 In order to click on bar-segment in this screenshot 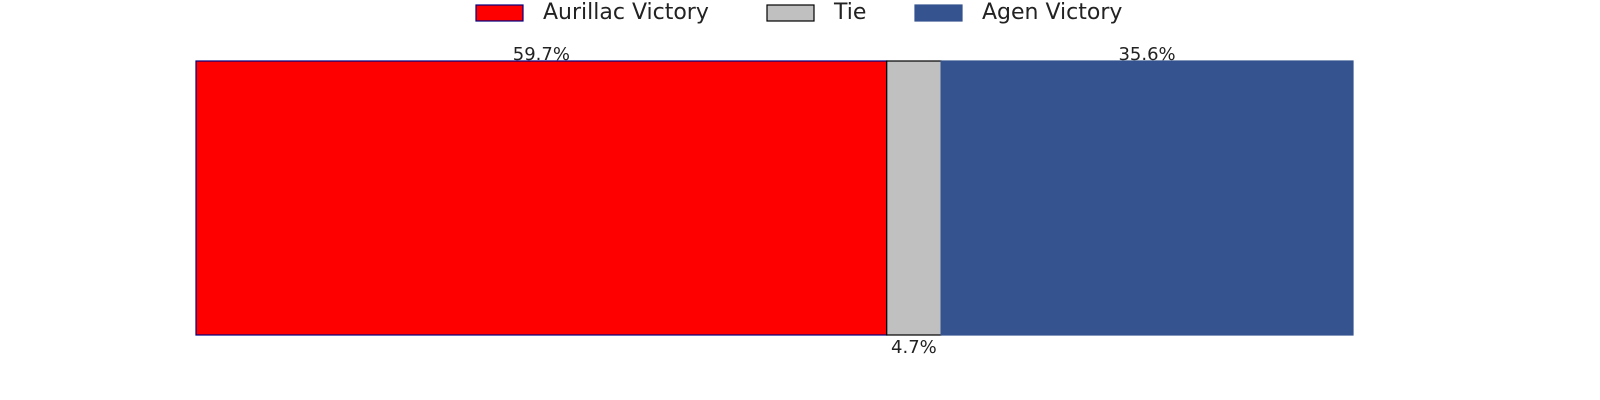, I will do `click(914, 198)`.